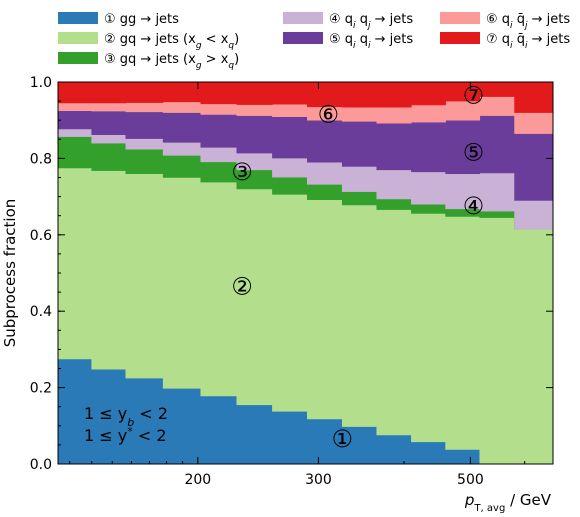 Image resolution: width=580 pixels, height=517 pixels. Describe the element at coordinates (371, 41) in the screenshot. I see `legend-label-5: ⑤ qi qi → jets` at that location.